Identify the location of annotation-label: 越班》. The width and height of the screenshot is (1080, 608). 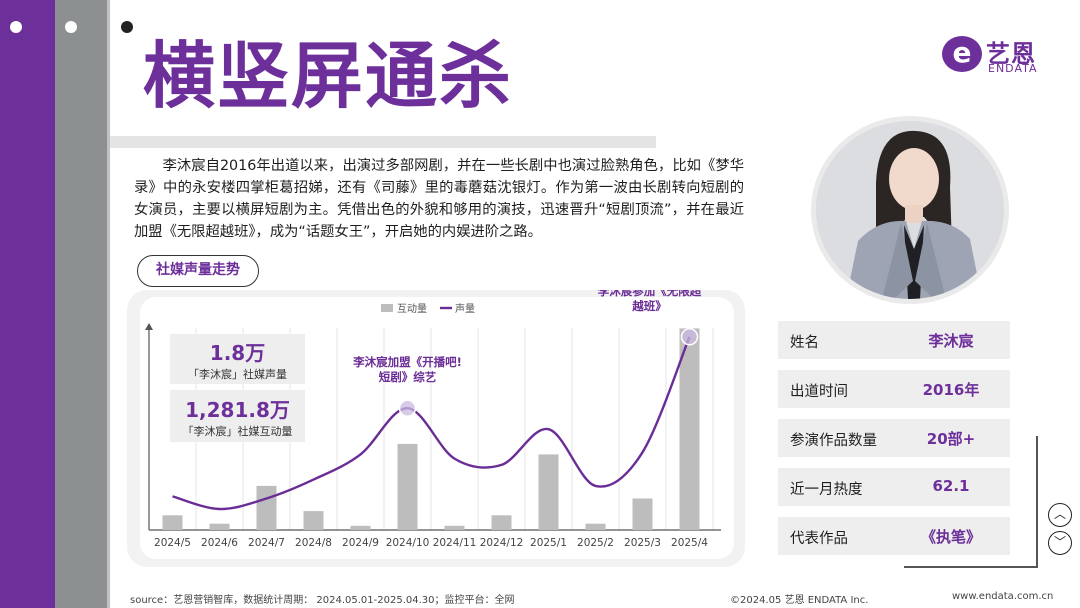
(649, 306).